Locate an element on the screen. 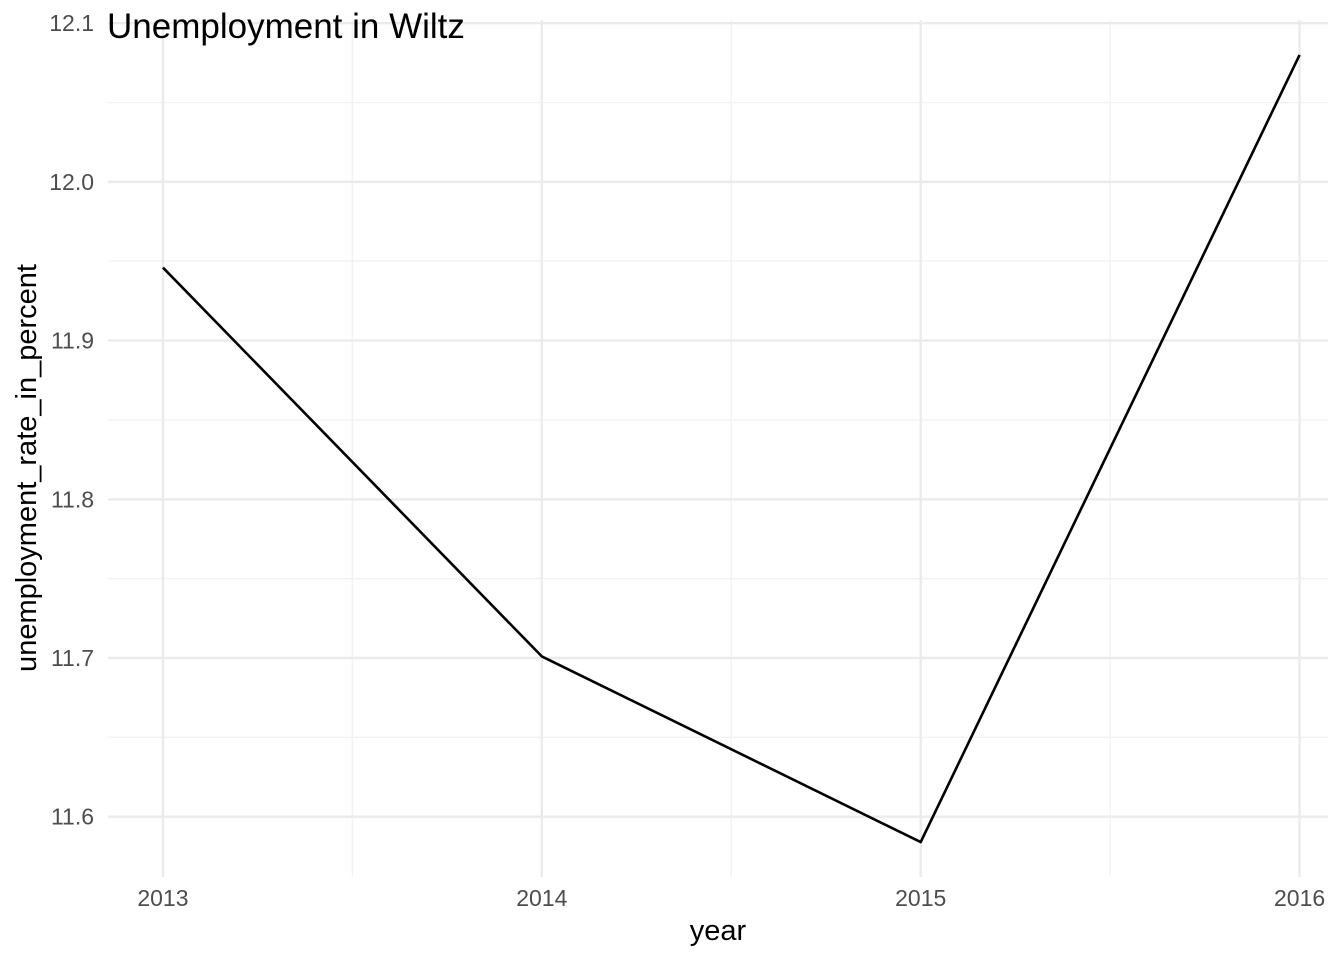 The image size is (1344, 960). y-axis-title: unemployment_rate_in_percent is located at coordinates (27, 468).